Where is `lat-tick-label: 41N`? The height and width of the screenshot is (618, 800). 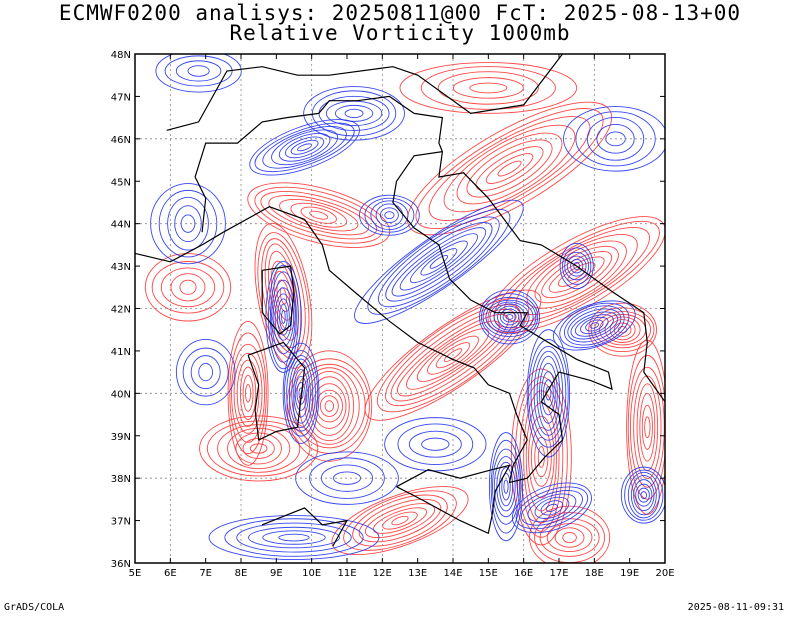 lat-tick-label: 41N is located at coordinates (121, 352).